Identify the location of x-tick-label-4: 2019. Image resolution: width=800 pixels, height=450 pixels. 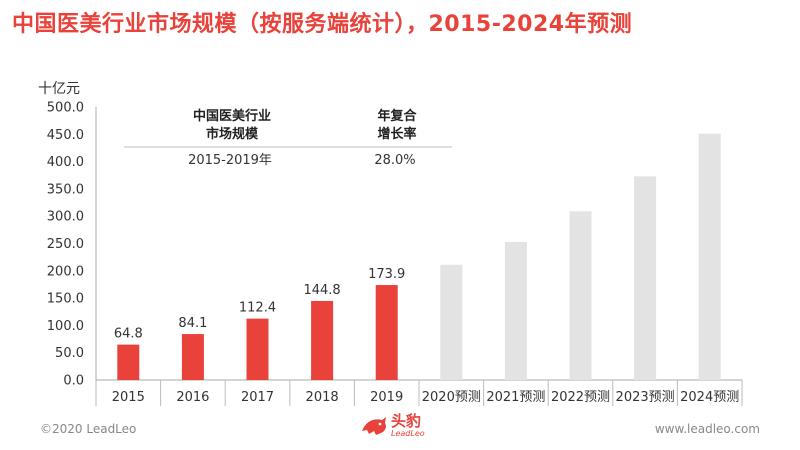
(386, 397).